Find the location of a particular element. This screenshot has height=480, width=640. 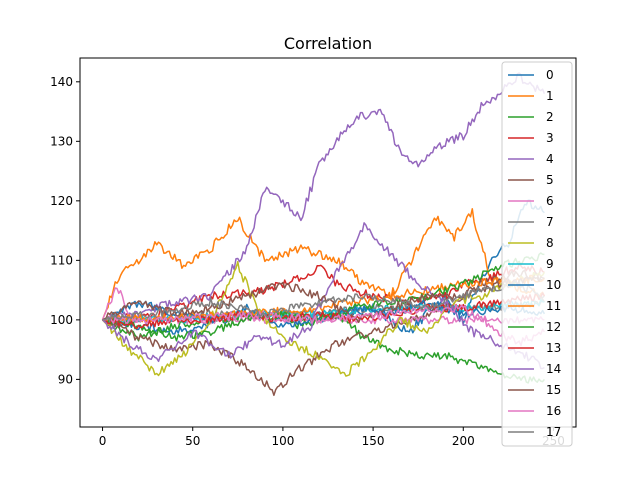

y-tick-label: 120 is located at coordinates (61, 201).